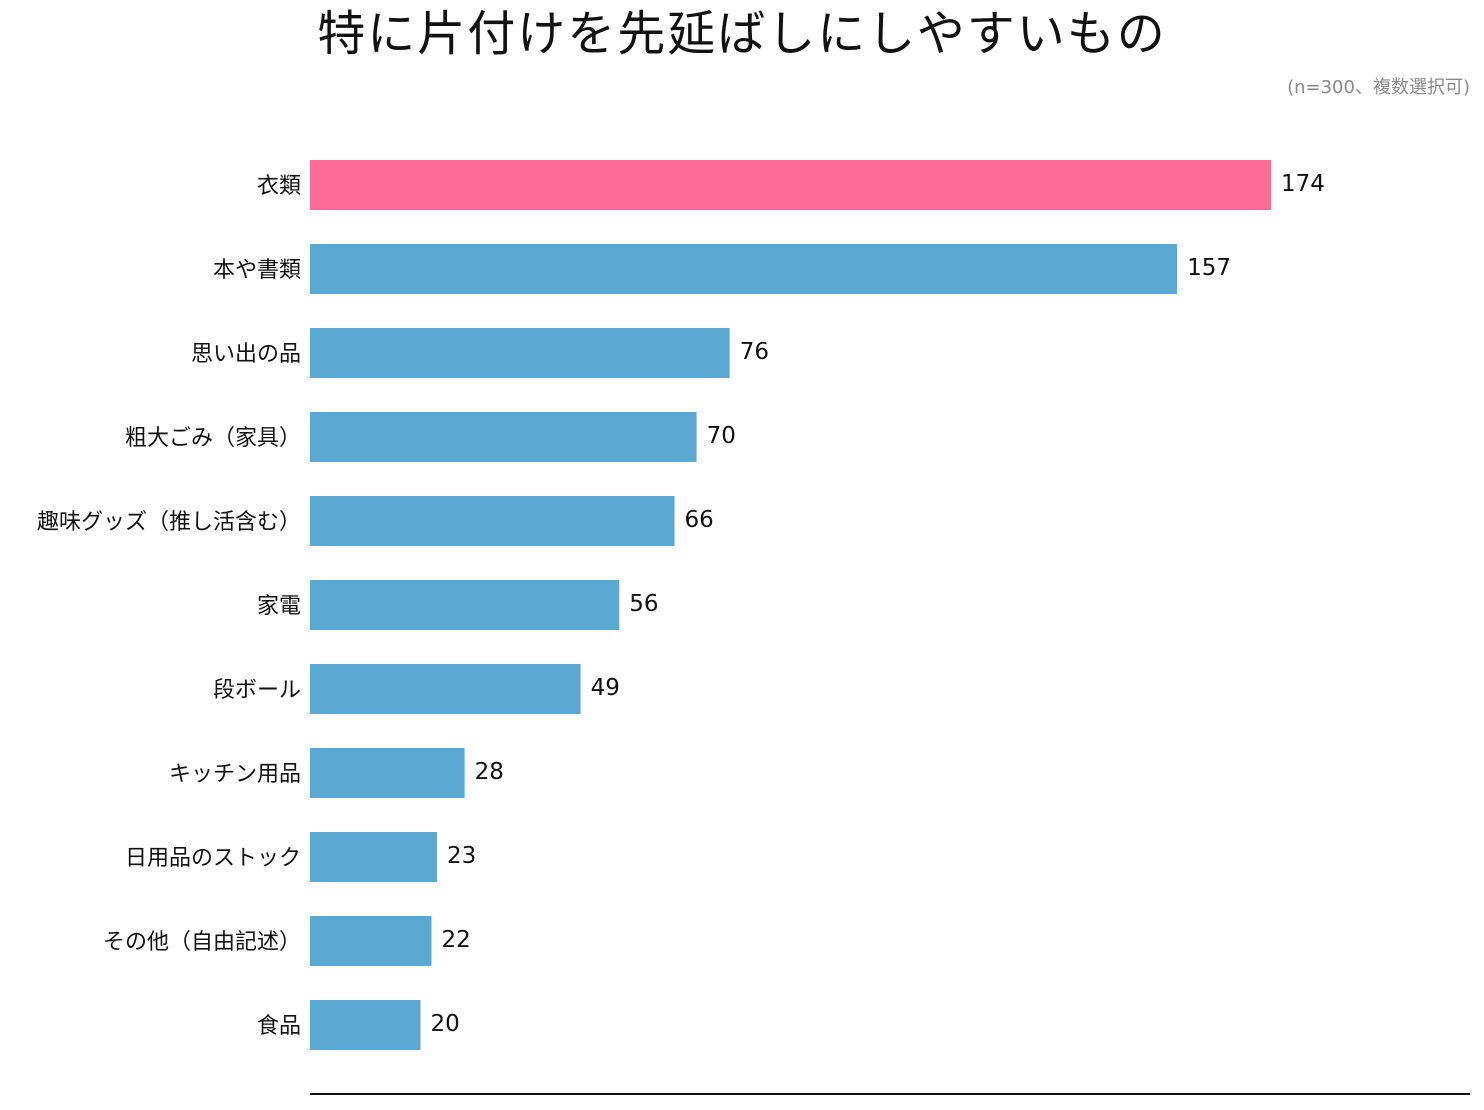 The image size is (1484, 1110). I want to click on category-label: 趣味グッズ（推し活含む）, so click(169, 522).